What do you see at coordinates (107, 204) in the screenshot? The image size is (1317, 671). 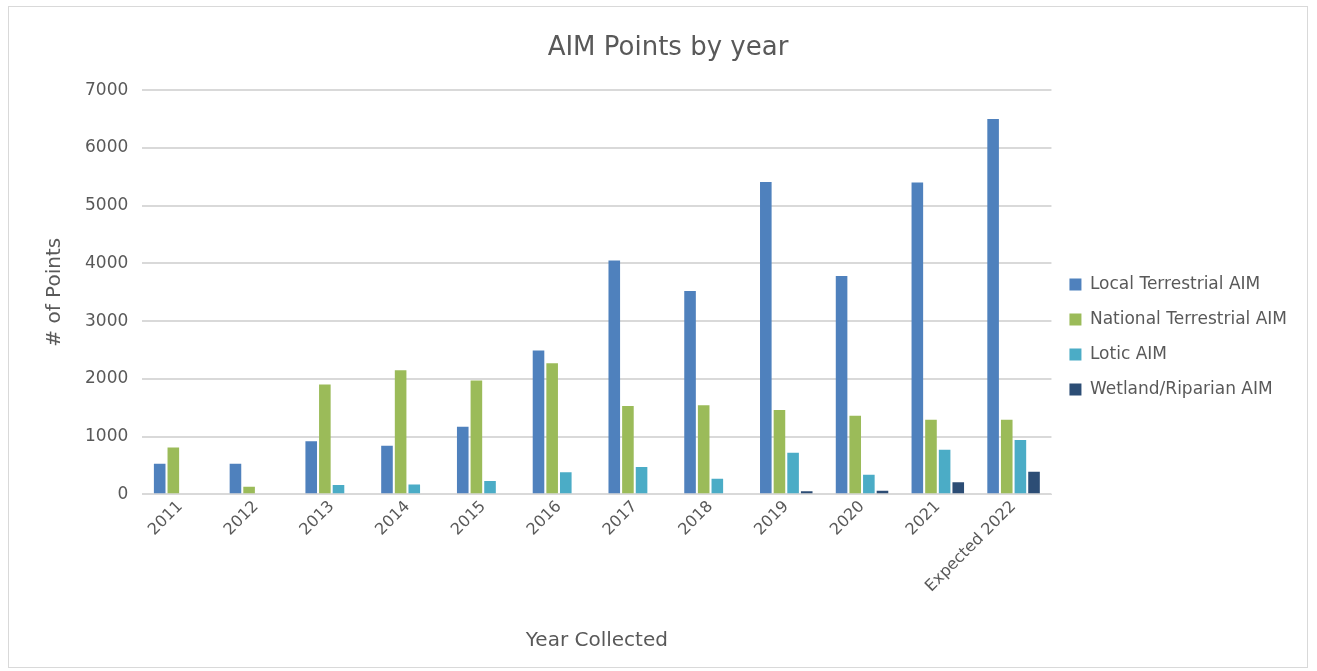 I see `y-tick-label: 5000` at bounding box center [107, 204].